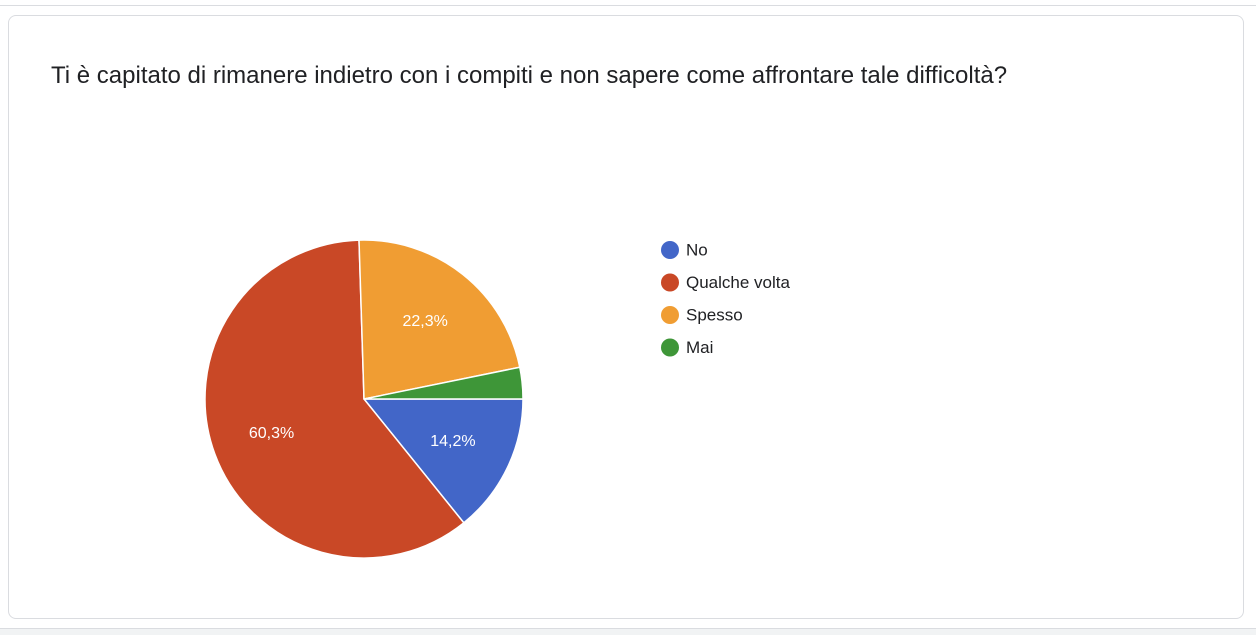  What do you see at coordinates (738, 282) in the screenshot?
I see `legend-label: Qualche volta` at bounding box center [738, 282].